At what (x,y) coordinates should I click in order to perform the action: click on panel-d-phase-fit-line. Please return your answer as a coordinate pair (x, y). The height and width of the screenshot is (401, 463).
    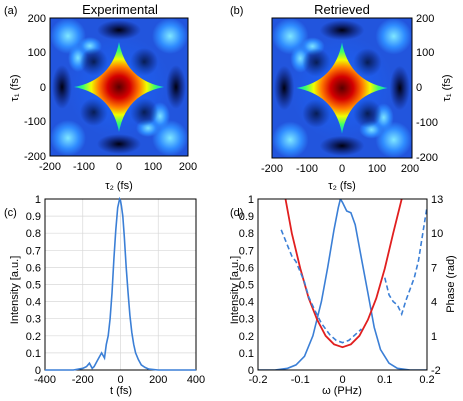
    Looking at the image, I should click on (343, 274).